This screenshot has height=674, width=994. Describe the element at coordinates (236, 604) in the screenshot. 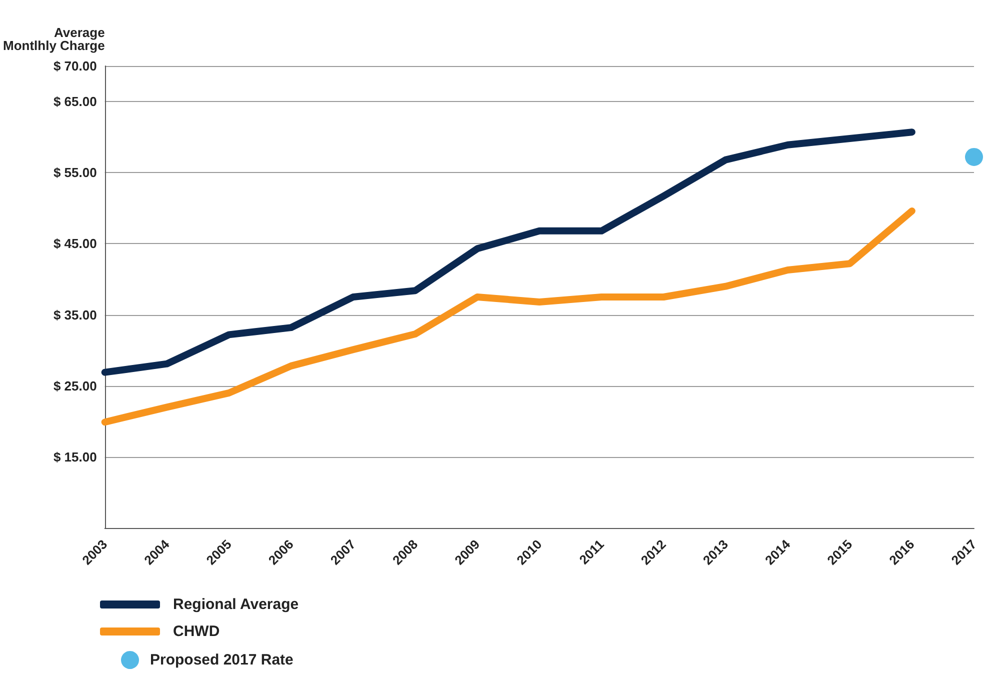

I see `legend-label: Regional Average` at that location.